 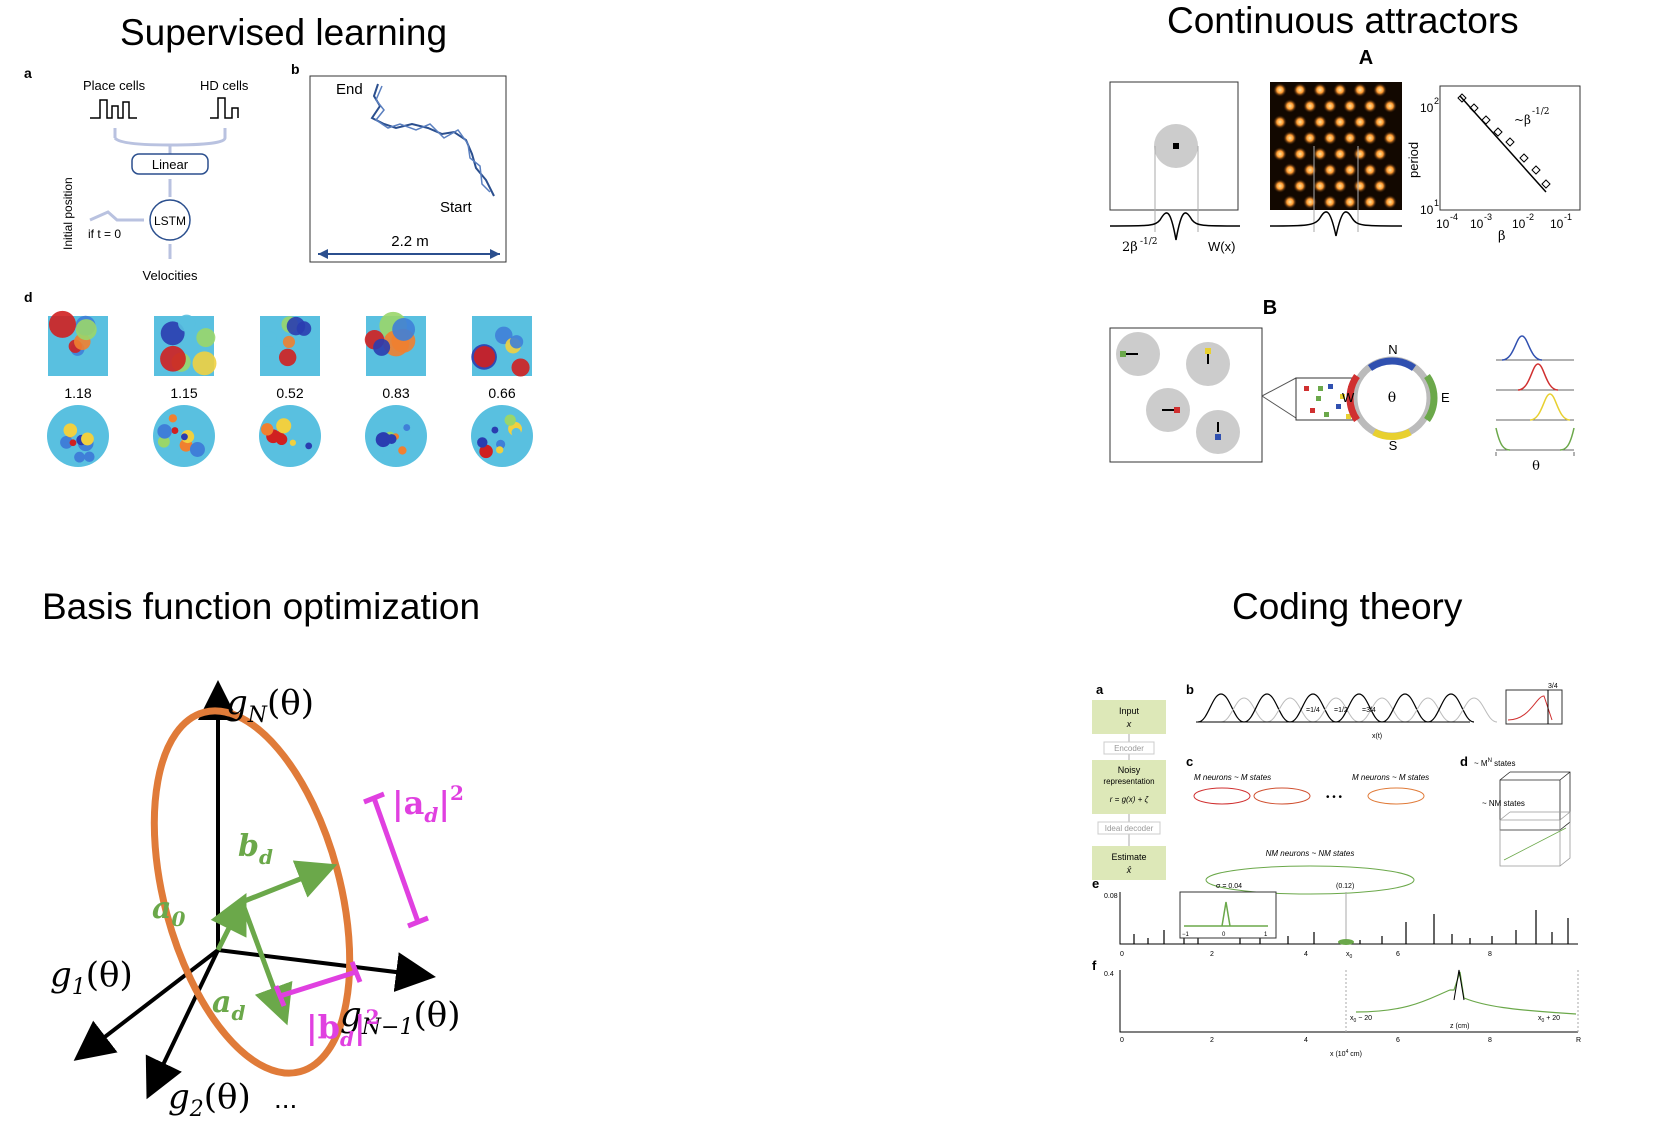 I want to click on coding-label-e: e, so click(x=1095, y=883).